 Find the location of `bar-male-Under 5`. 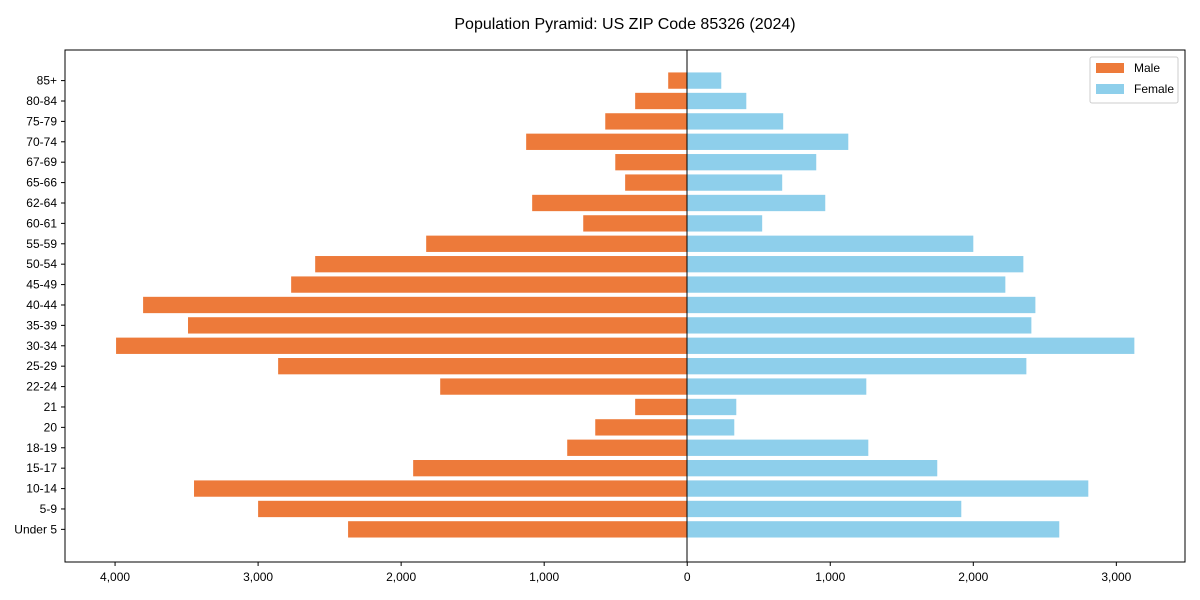

bar-male-Under 5 is located at coordinates (518, 529).